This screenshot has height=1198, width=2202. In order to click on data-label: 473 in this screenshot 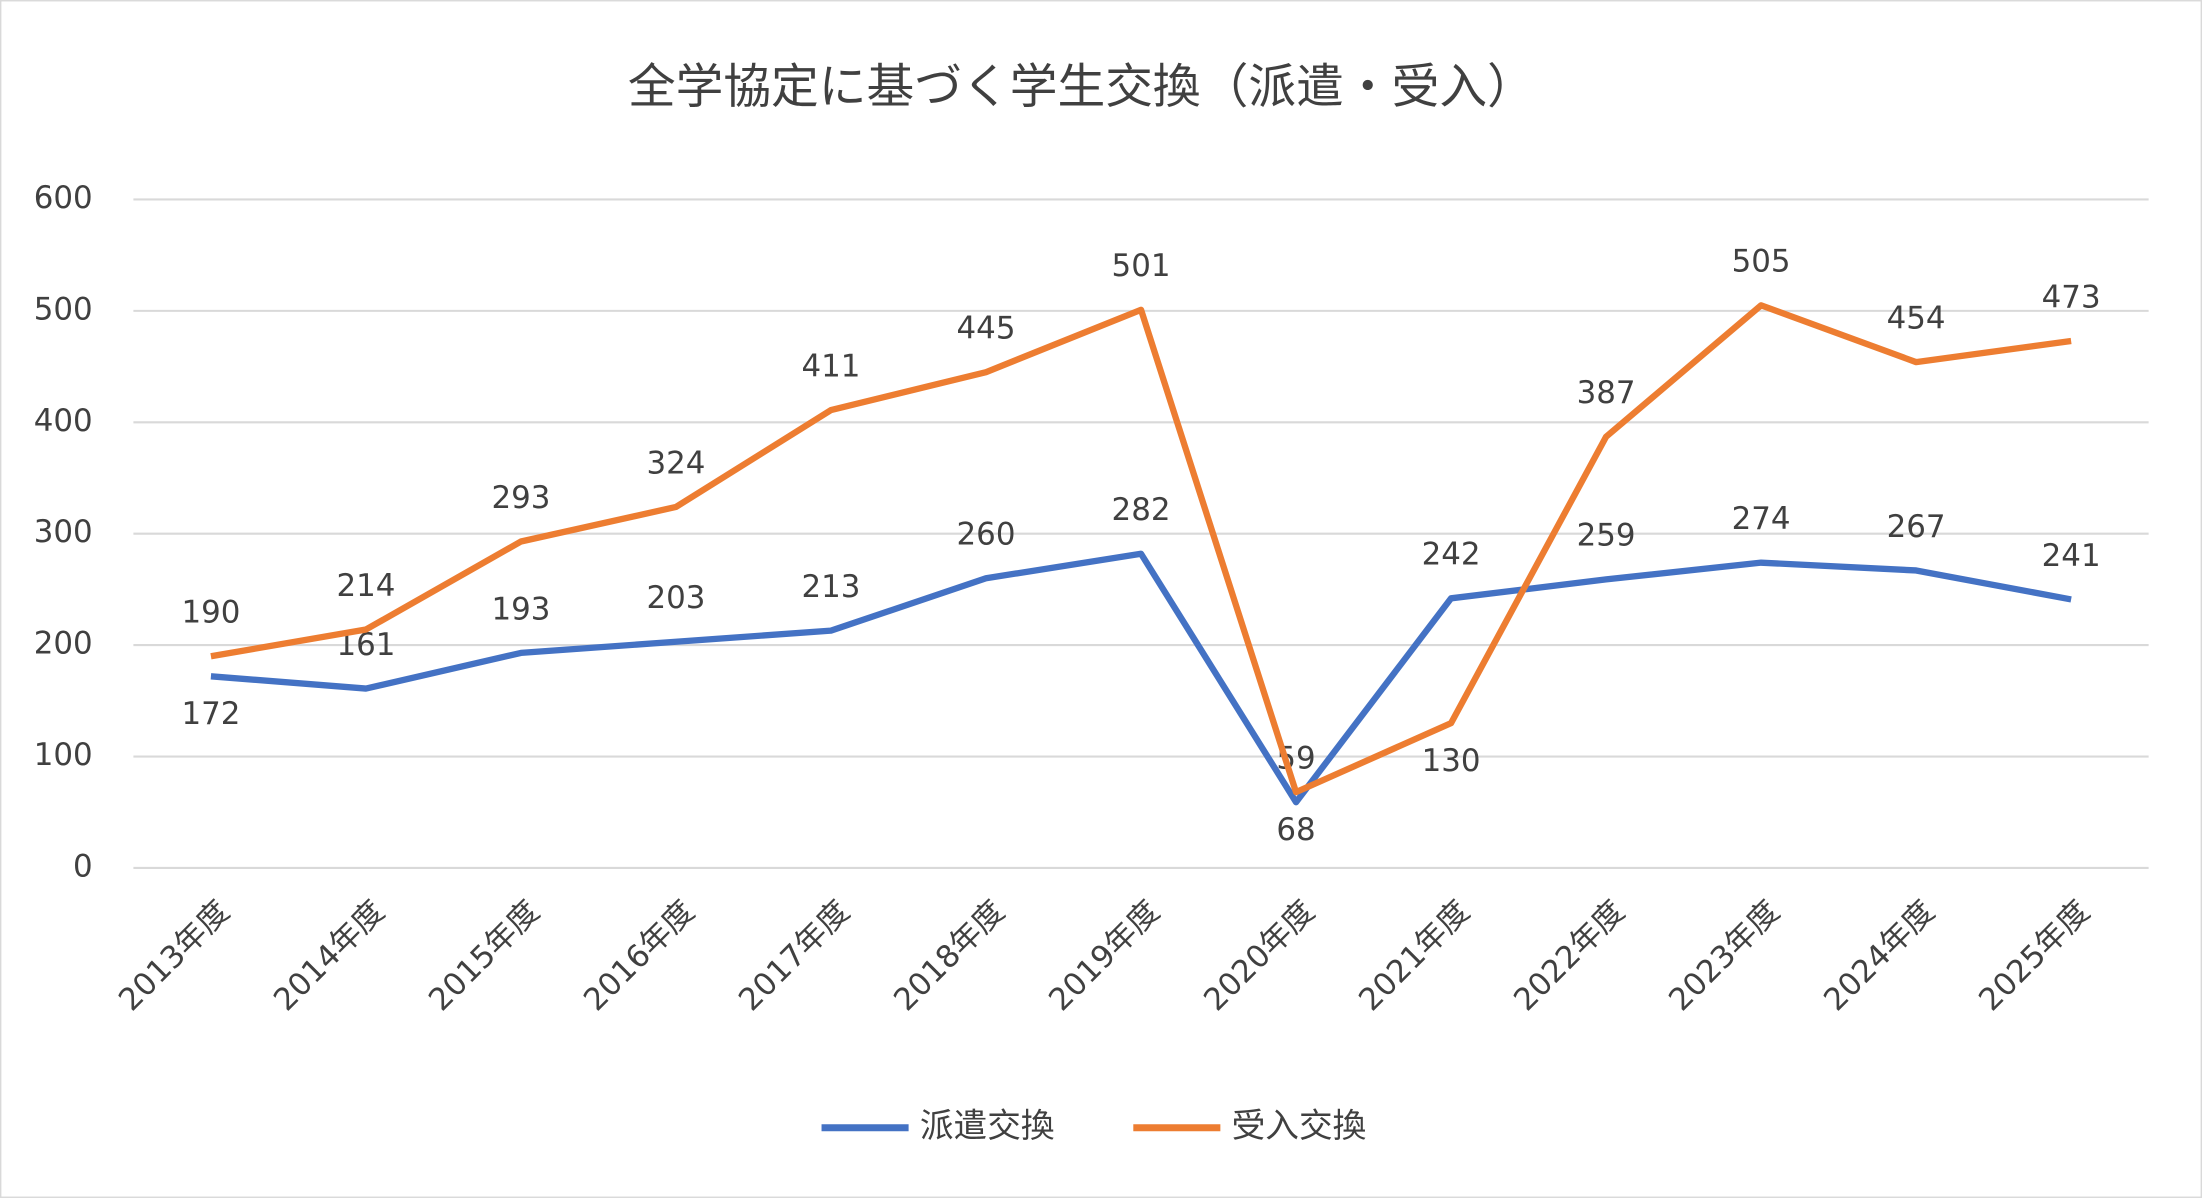, I will do `click(2071, 297)`.